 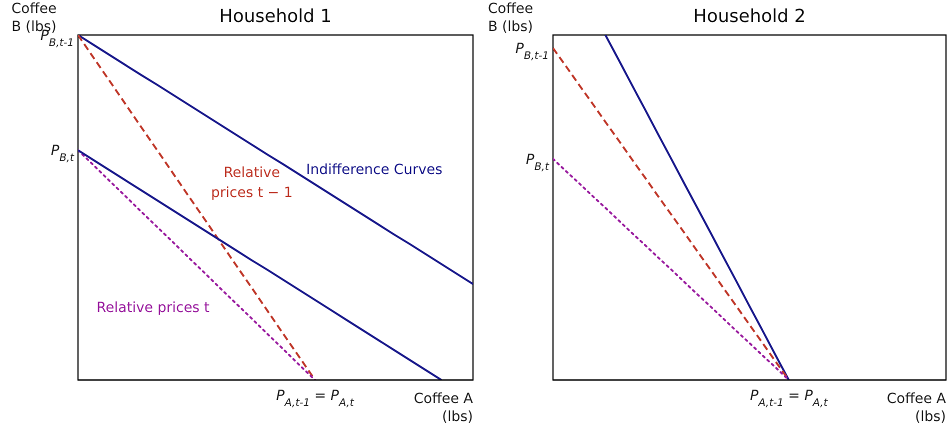 I want to click on annotation: Relative prices t − 1, so click(x=251, y=184).